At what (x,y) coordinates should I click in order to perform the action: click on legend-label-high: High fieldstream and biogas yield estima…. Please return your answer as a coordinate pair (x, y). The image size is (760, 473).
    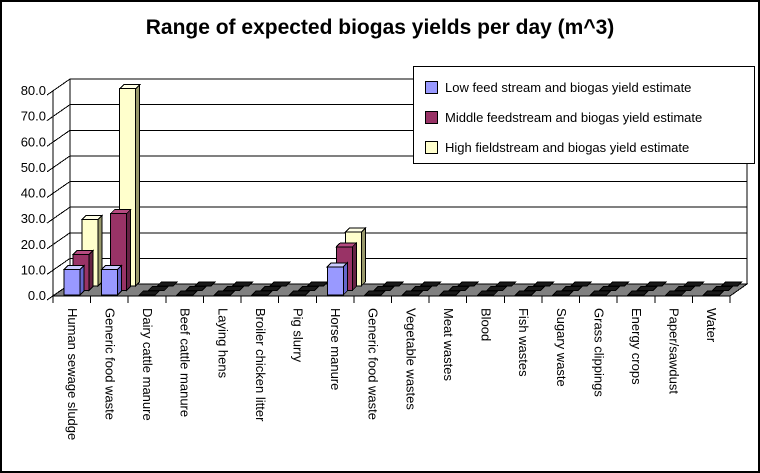
    Looking at the image, I should click on (567, 147).